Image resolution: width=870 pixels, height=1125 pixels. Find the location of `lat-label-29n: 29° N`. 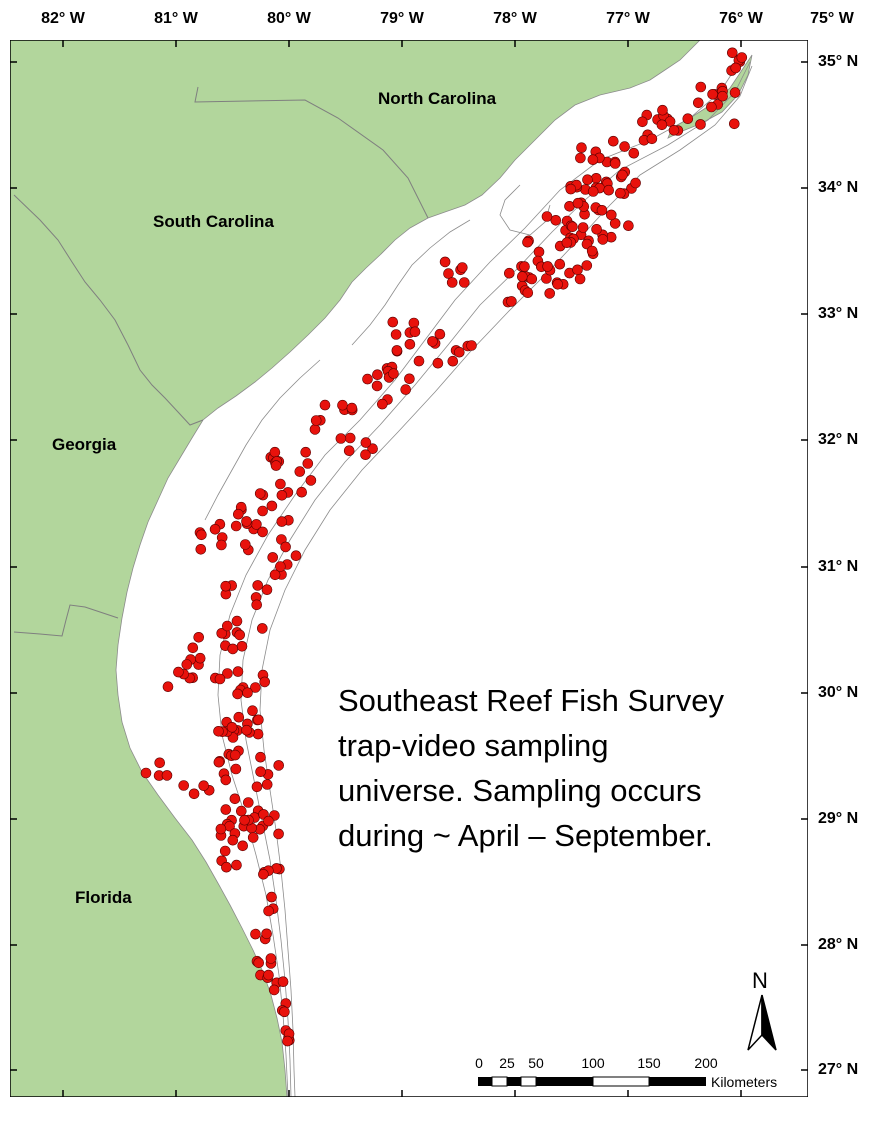

lat-label-29n: 29° N is located at coordinates (838, 818).